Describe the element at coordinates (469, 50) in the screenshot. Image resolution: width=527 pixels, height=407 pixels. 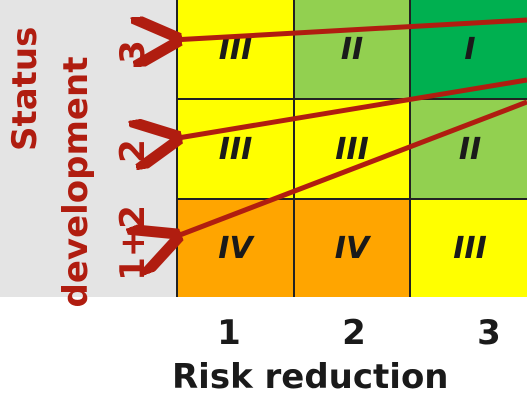
I see `matrix-cell-r0-c2: I` at that location.